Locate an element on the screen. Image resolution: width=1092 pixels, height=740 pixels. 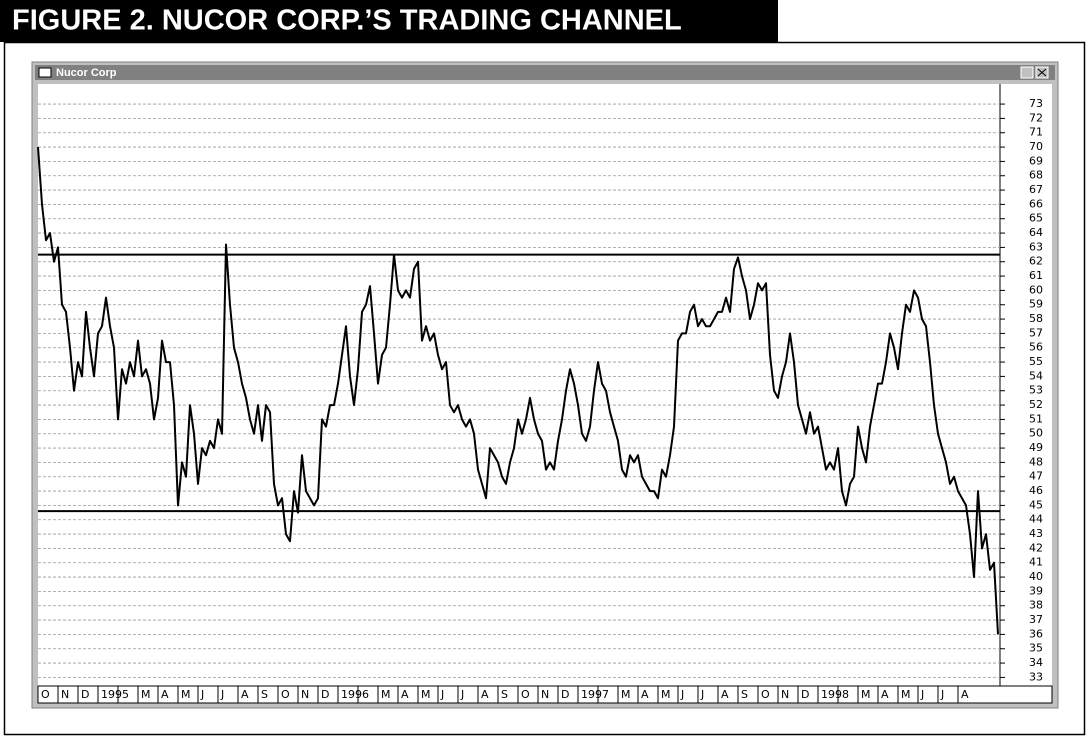
restore-button is located at coordinates (1027, 72).